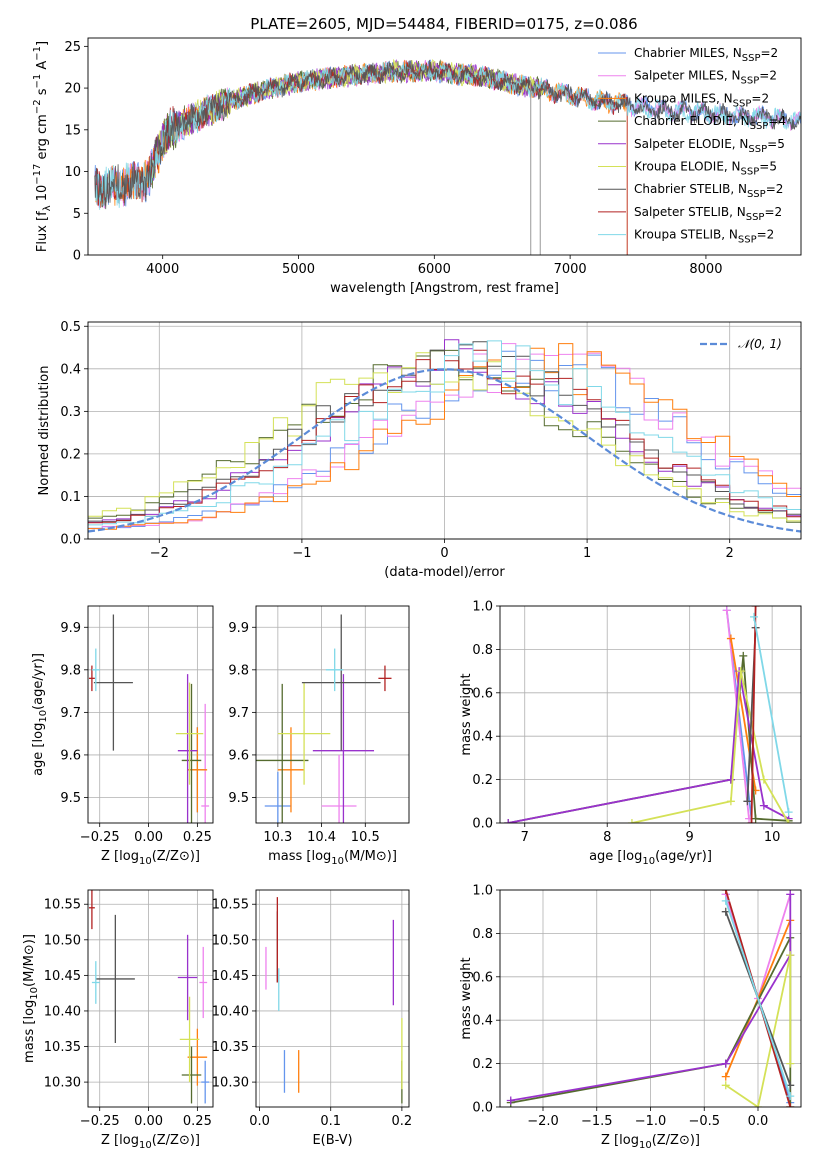  Describe the element at coordinates (688, 53) in the screenshot. I see `label-part: Chabrier MILES, N` at that location.